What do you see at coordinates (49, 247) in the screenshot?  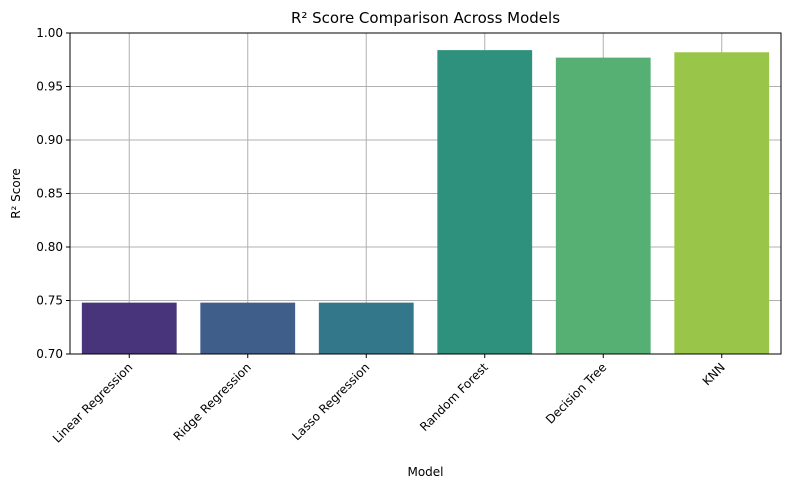 I see `y-tick-label: 0.80` at bounding box center [49, 247].